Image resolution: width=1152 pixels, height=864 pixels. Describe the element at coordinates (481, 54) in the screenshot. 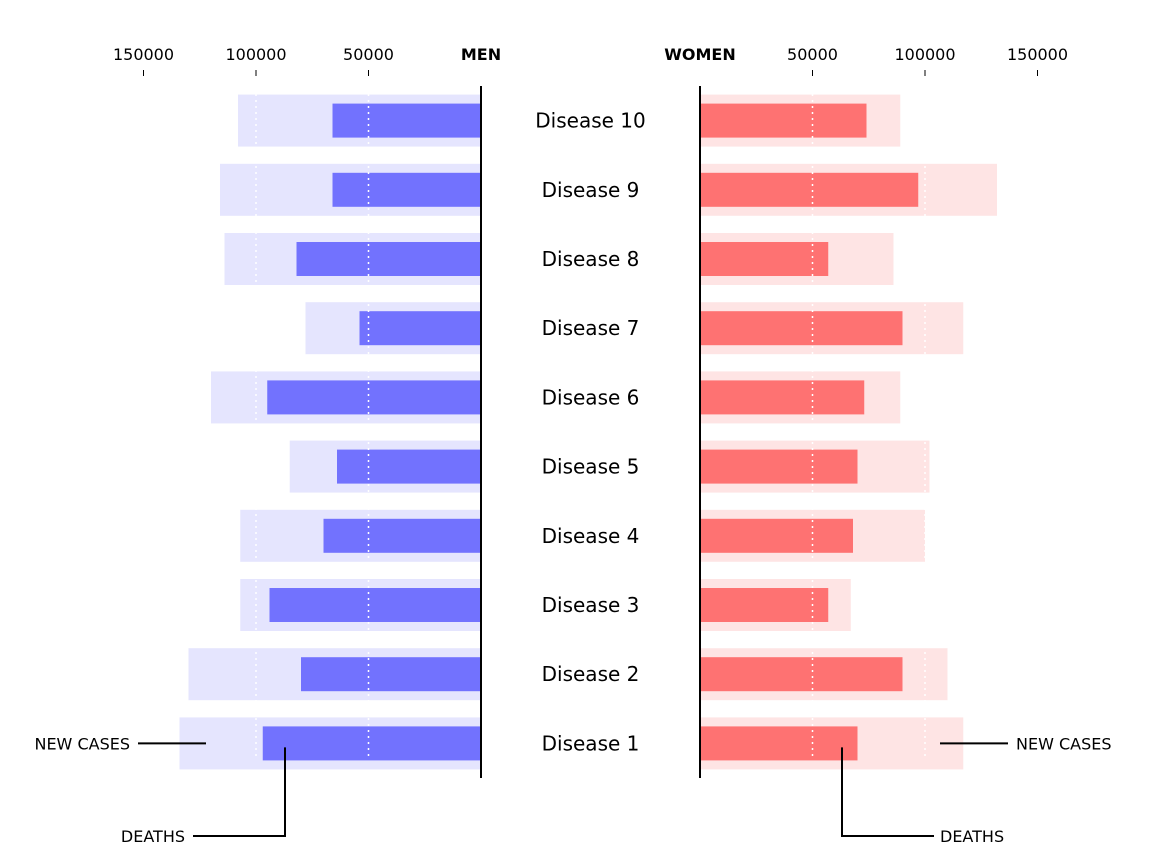

I see `men-header: MEN` at that location.